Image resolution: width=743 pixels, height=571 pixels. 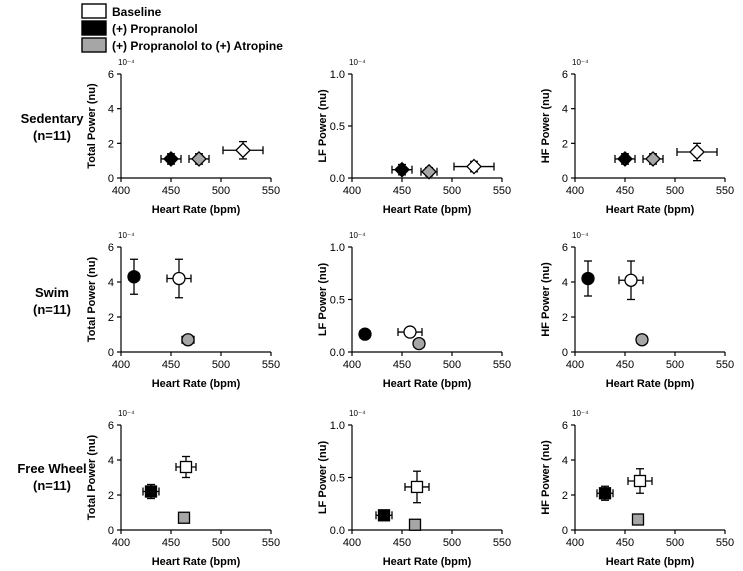 I want to click on row-label-name: Free Wheel, so click(x=51, y=468).